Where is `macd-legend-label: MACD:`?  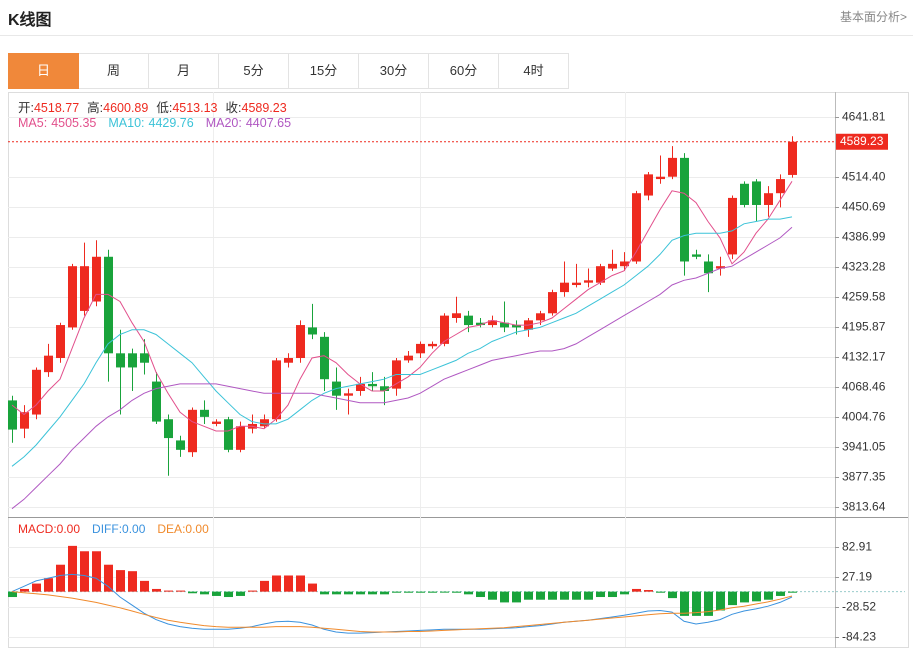
macd-legend-label: MACD: is located at coordinates (37, 529).